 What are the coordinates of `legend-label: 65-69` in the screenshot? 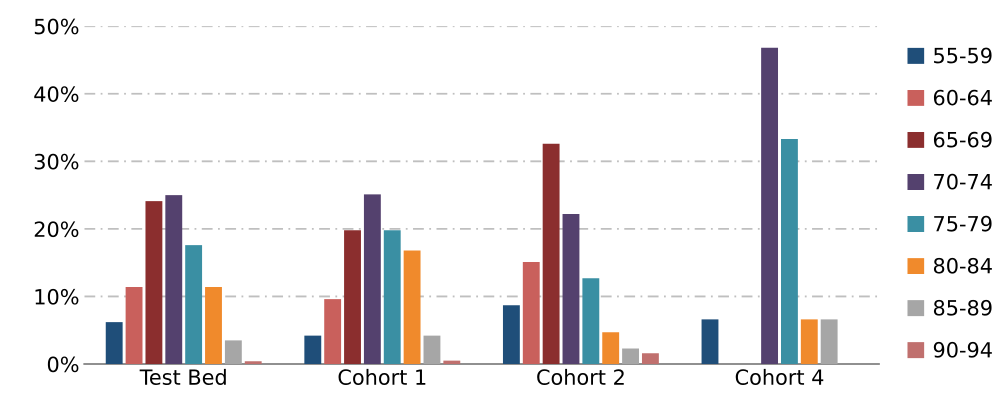 It's located at (963, 140).